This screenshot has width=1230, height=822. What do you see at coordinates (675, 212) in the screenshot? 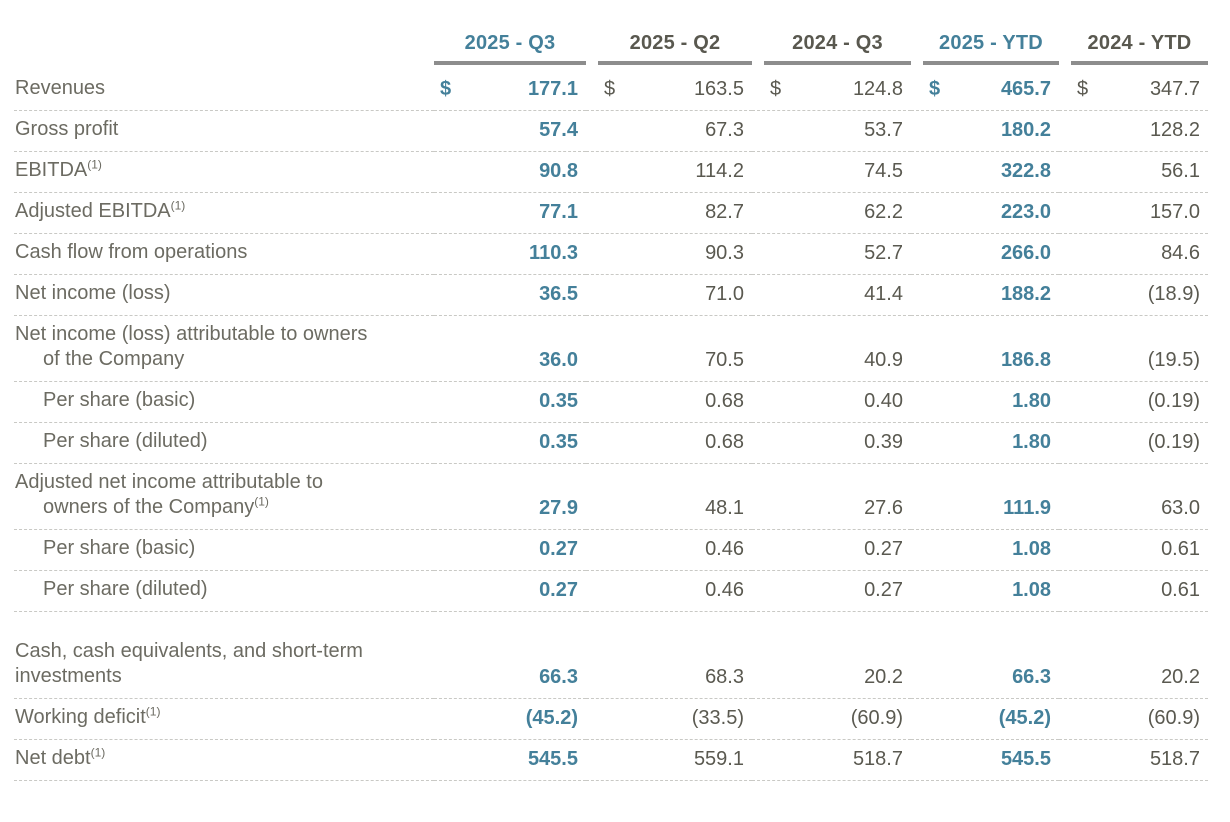
I see `value-wrap: 82.7` at bounding box center [675, 212].